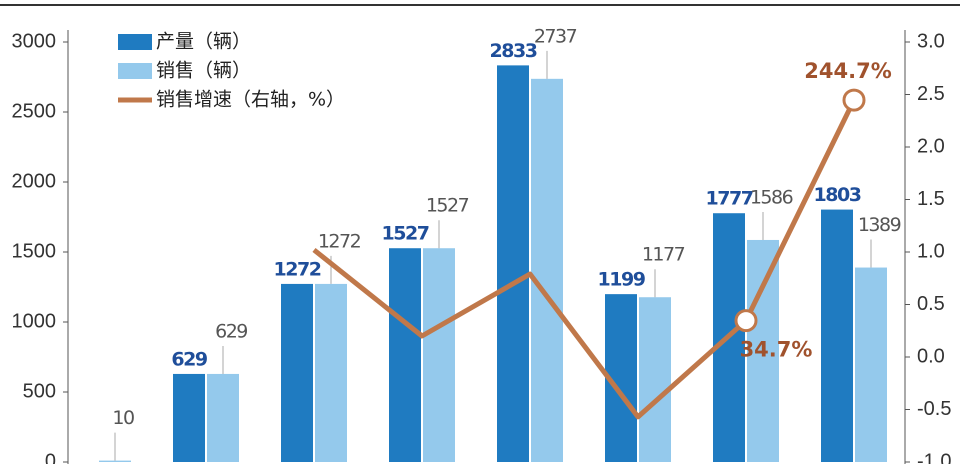 The height and width of the screenshot is (464, 960). I want to click on legend-label: 销售增速（右轴，%）, so click(250, 100).